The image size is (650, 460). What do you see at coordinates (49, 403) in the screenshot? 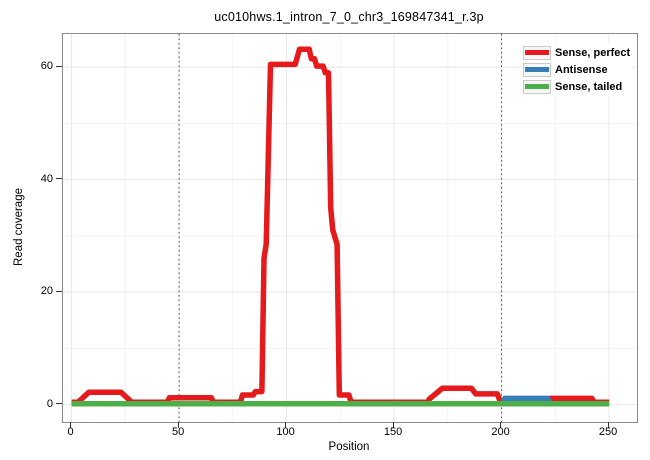
I see `y-tick-label: 0` at bounding box center [49, 403].